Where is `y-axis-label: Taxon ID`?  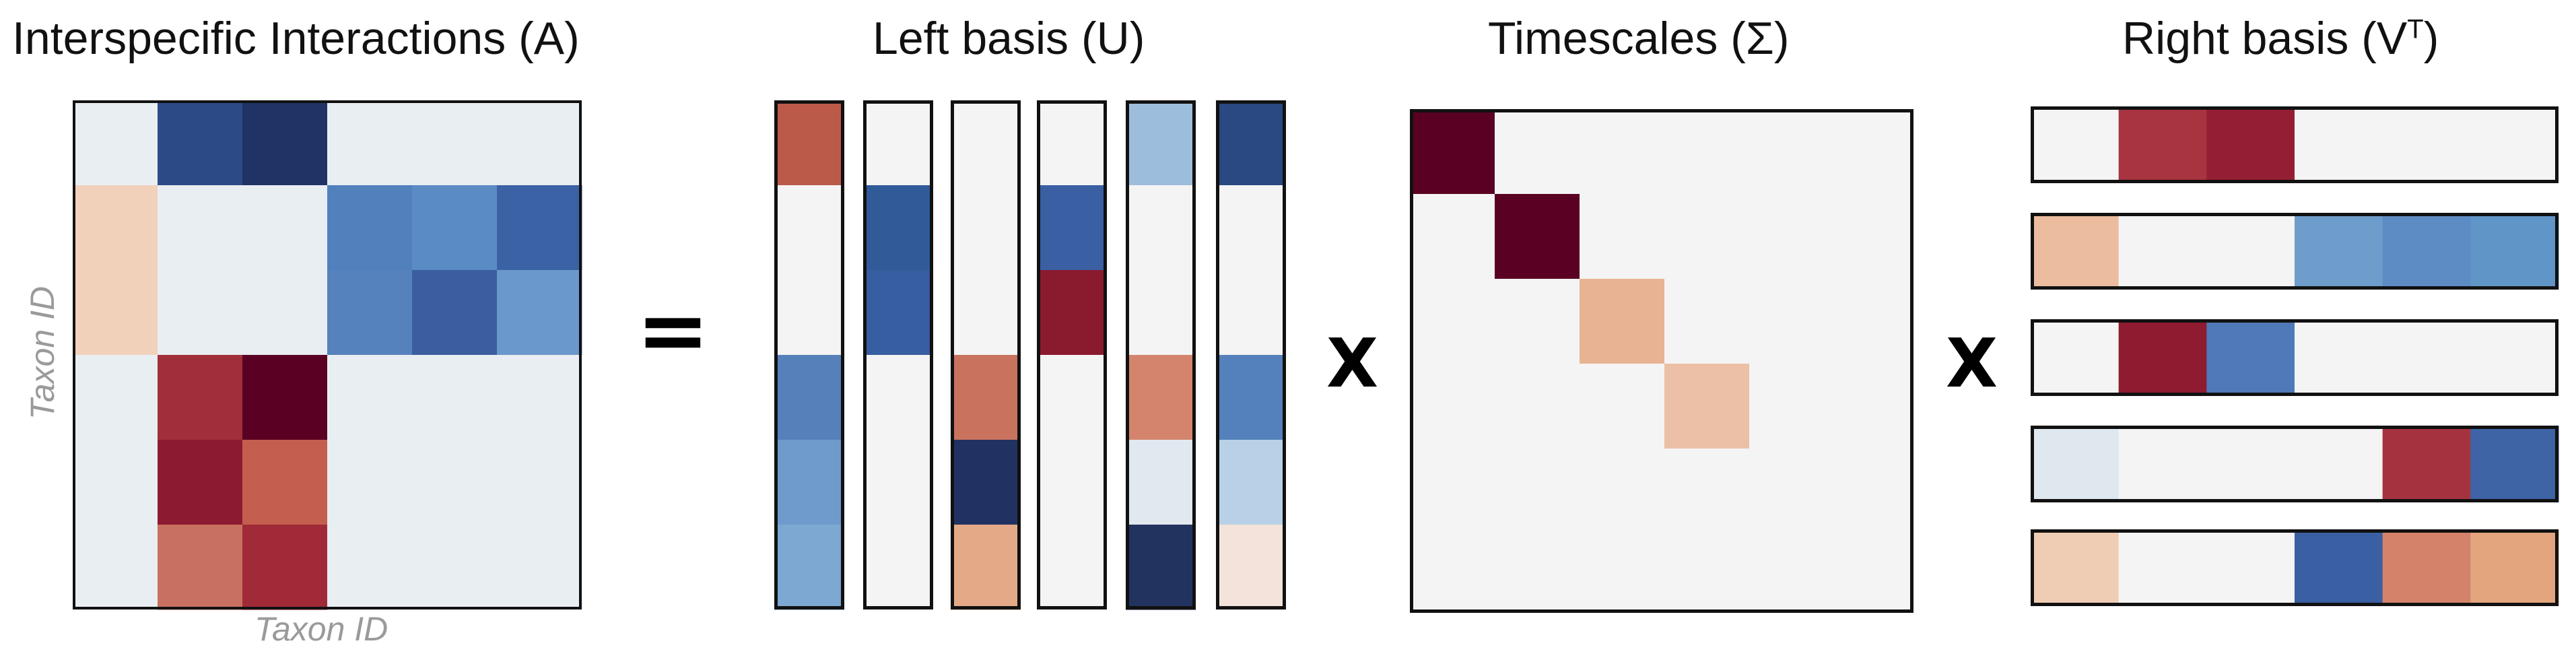 y-axis-label: Taxon ID is located at coordinates (43, 353).